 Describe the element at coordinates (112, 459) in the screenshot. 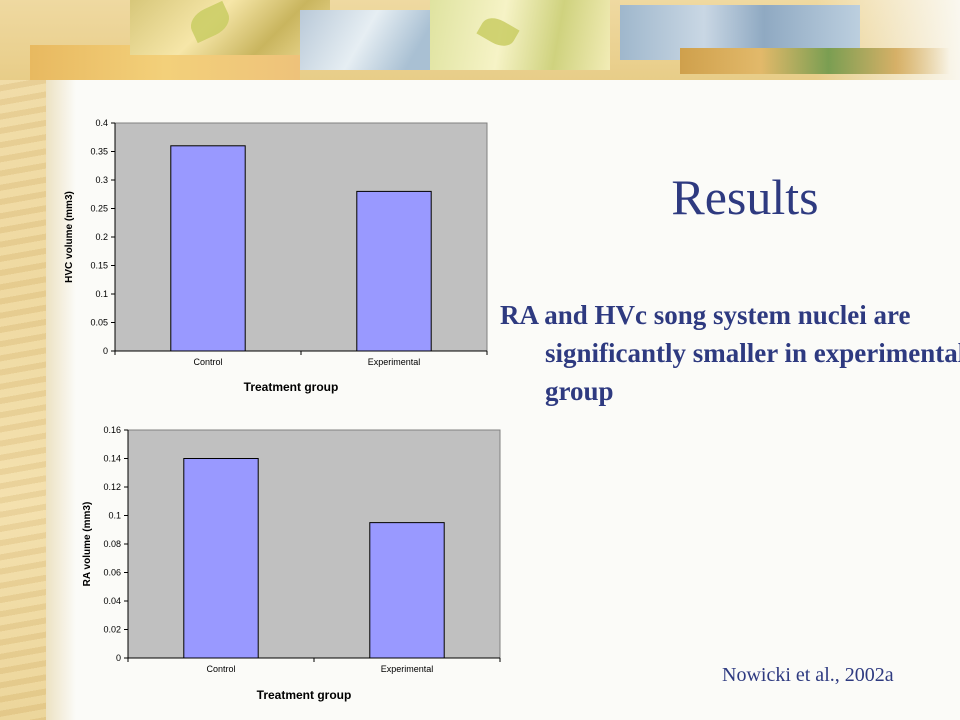

I see `y-tick-label: 0.14` at that location.